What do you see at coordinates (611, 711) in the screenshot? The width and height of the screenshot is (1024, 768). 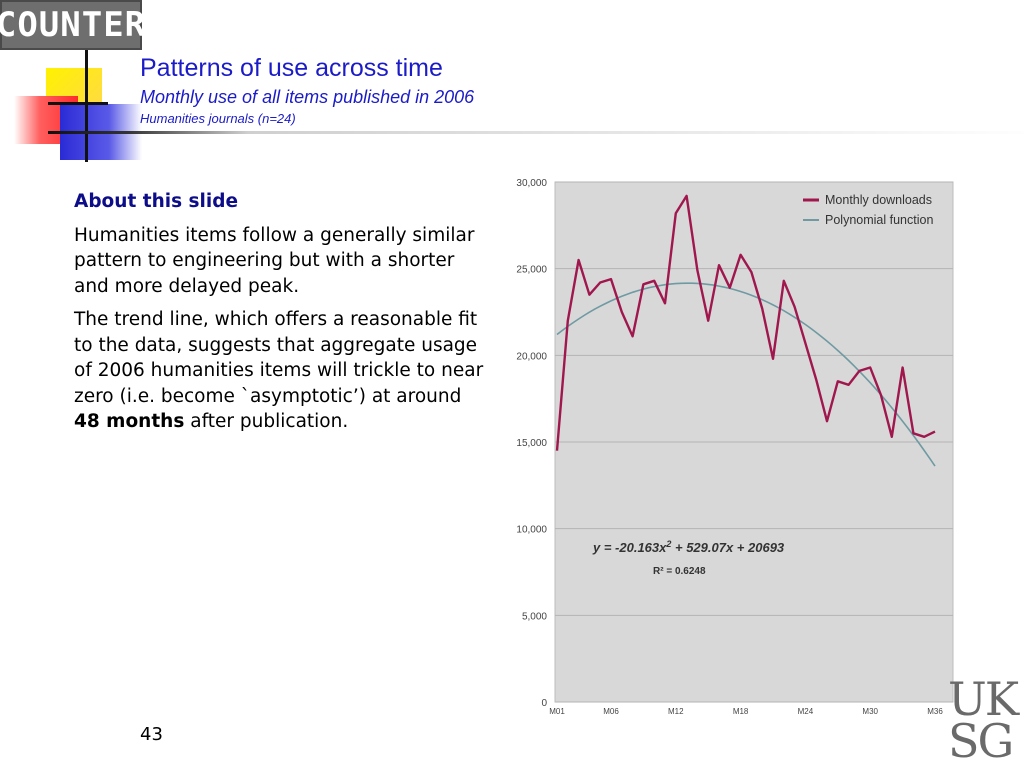 I see `x-tick-label: M06` at bounding box center [611, 711].